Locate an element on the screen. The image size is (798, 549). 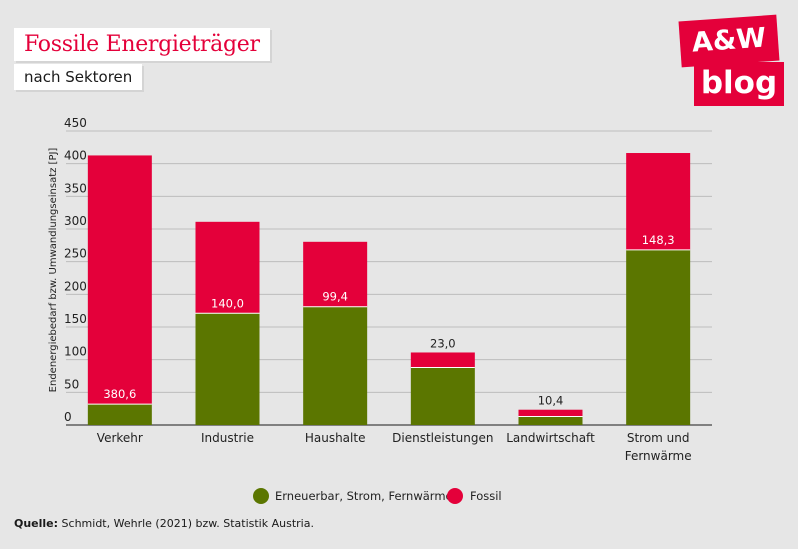
data-label: 148,3 is located at coordinates (658, 240).